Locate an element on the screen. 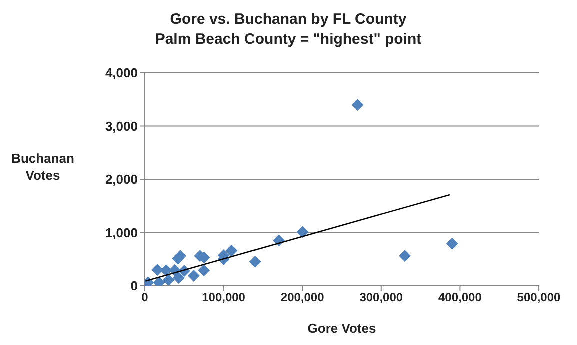  y-tick-label: 0 is located at coordinates (134, 286).